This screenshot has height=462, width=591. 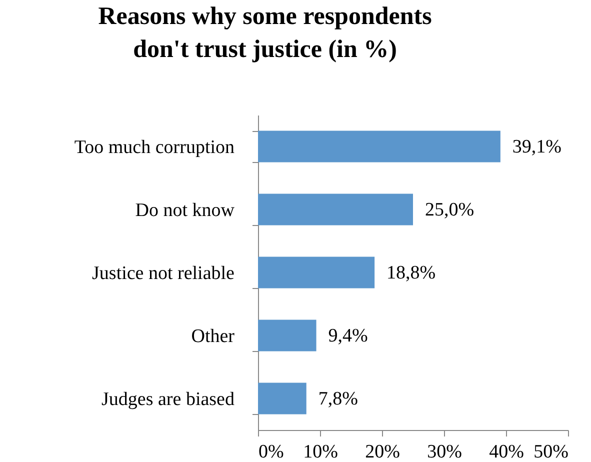 I want to click on x-tick-label: 40%, so click(x=506, y=452).